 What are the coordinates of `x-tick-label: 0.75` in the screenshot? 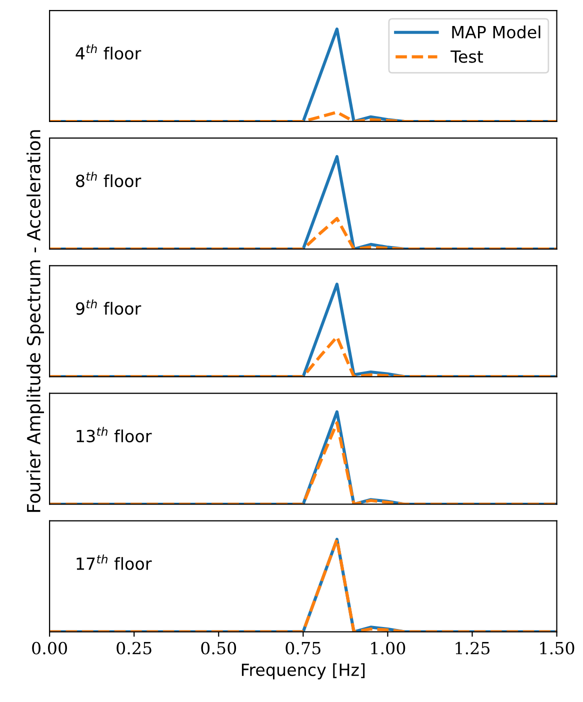 It's located at (303, 648).